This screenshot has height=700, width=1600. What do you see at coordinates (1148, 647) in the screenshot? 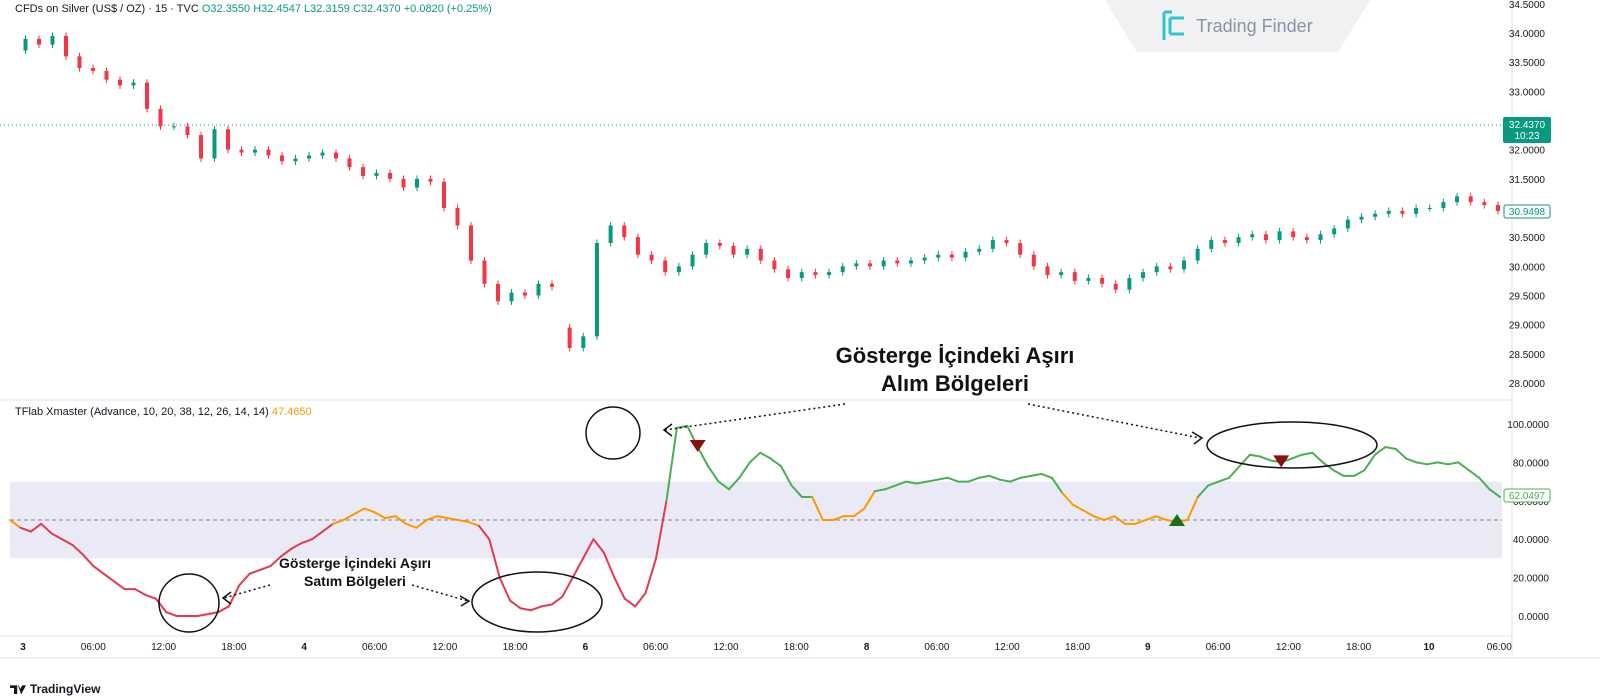
I see `time-tick-label: 9` at bounding box center [1148, 647].